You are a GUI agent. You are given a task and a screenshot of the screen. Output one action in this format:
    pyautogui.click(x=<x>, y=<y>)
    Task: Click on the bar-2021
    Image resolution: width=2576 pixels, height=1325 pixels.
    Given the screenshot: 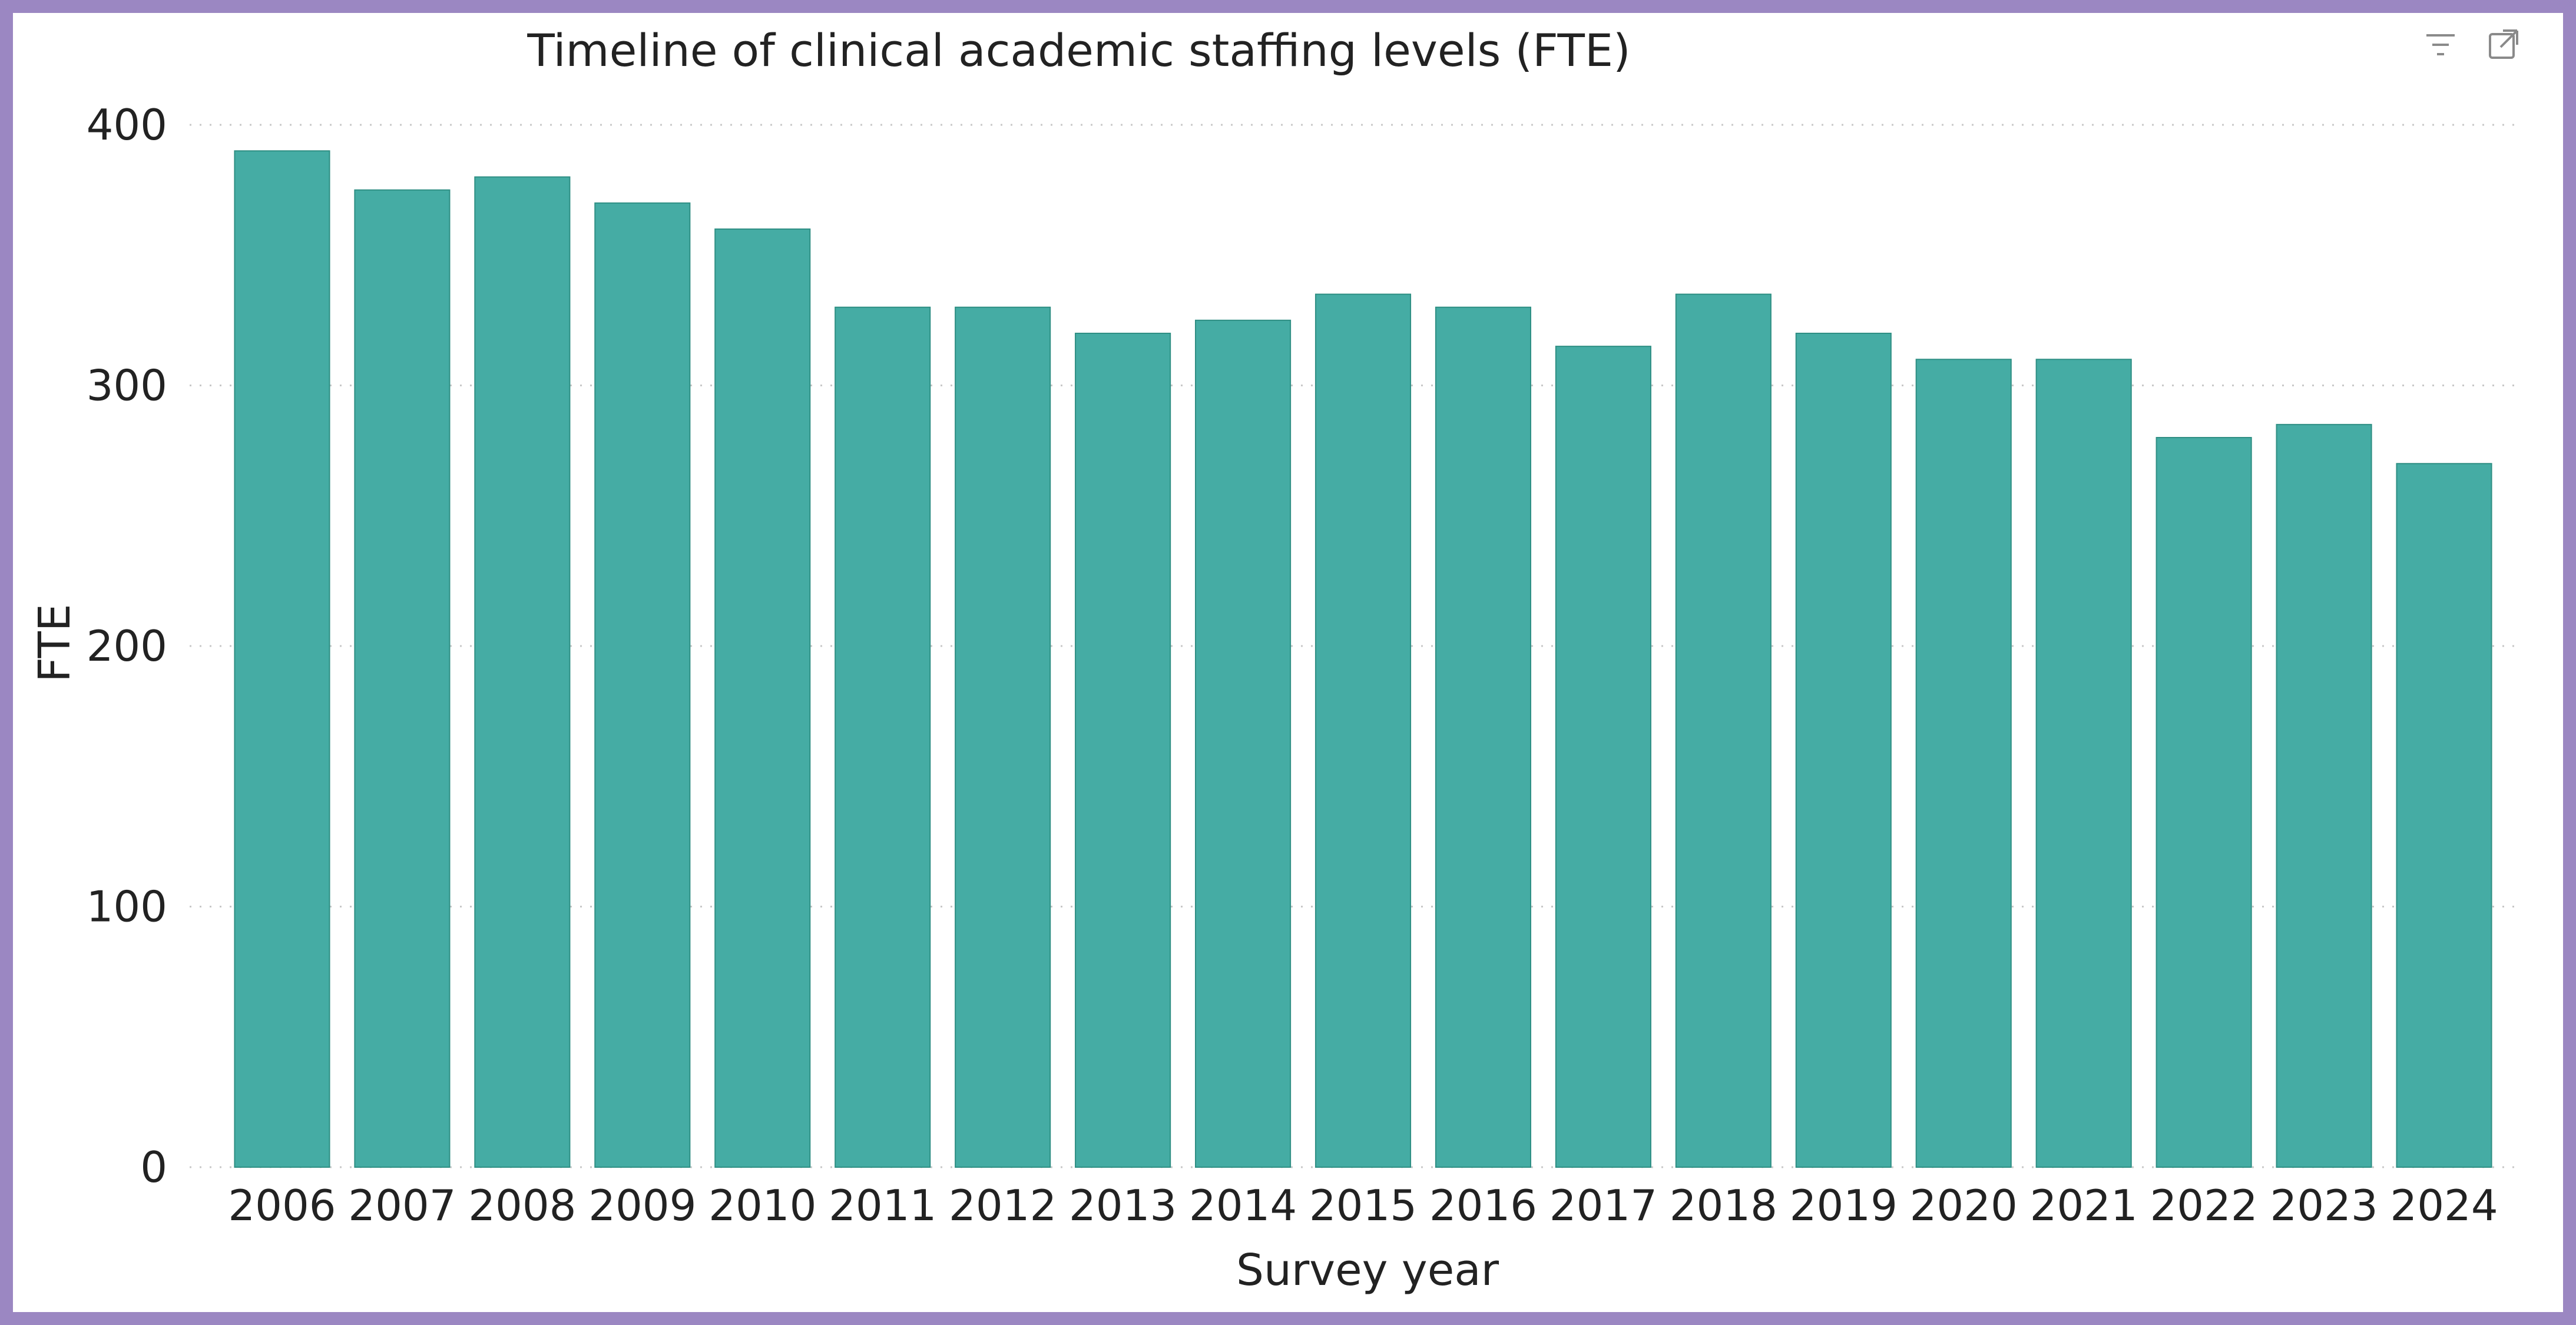 What is the action you would take?
    pyautogui.click(x=2083, y=764)
    